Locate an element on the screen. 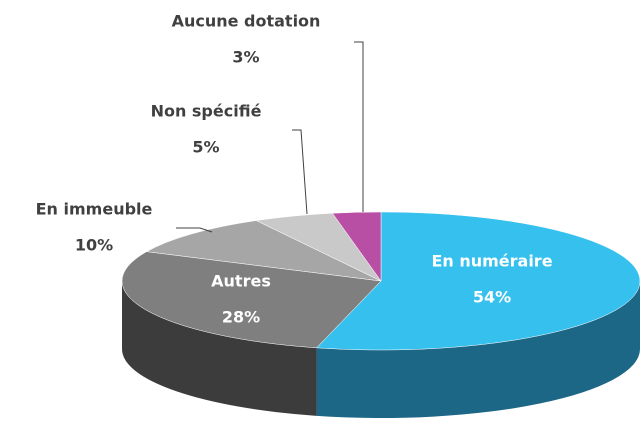 This screenshot has width=643, height=421. slice-label: En numéraire is located at coordinates (491, 261).